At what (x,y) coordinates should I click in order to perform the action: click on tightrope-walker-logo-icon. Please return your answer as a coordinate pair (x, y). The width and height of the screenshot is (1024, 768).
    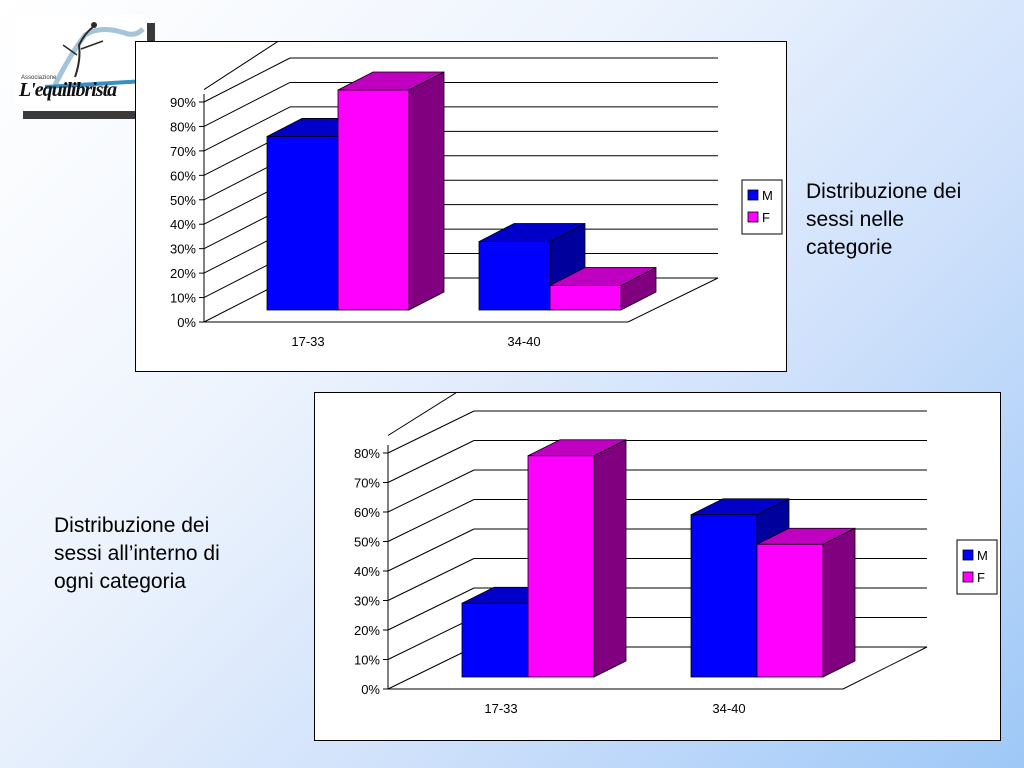
    Looking at the image, I should click on (95, 55).